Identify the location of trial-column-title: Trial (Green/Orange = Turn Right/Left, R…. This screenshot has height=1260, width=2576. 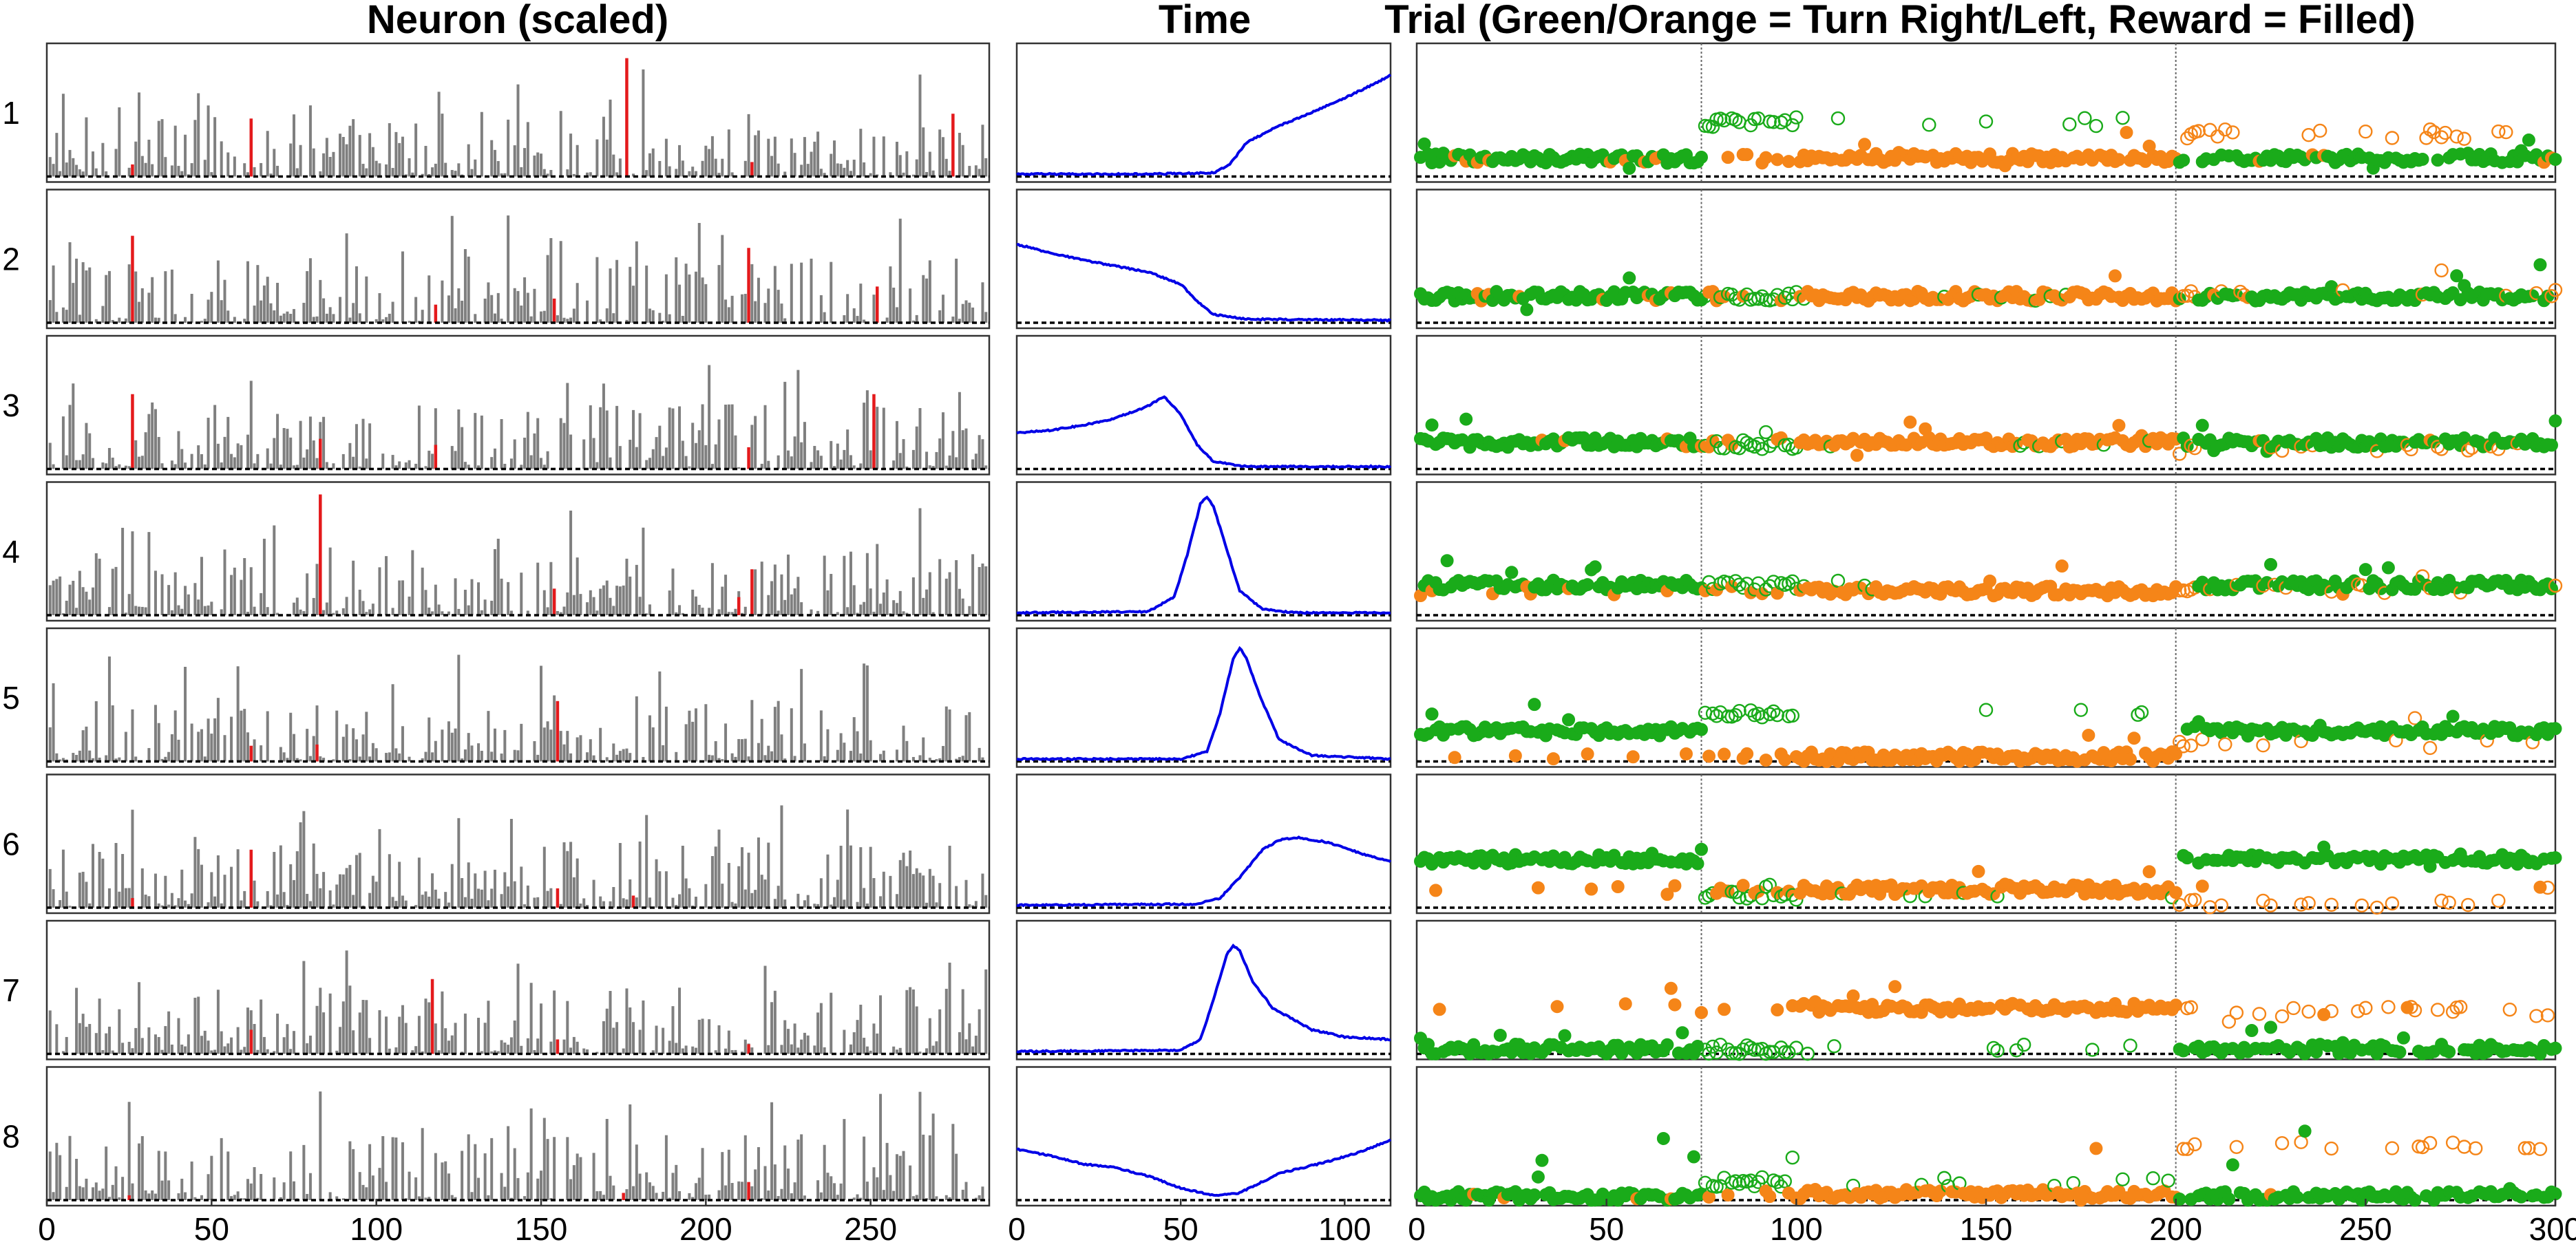
(1900, 21).